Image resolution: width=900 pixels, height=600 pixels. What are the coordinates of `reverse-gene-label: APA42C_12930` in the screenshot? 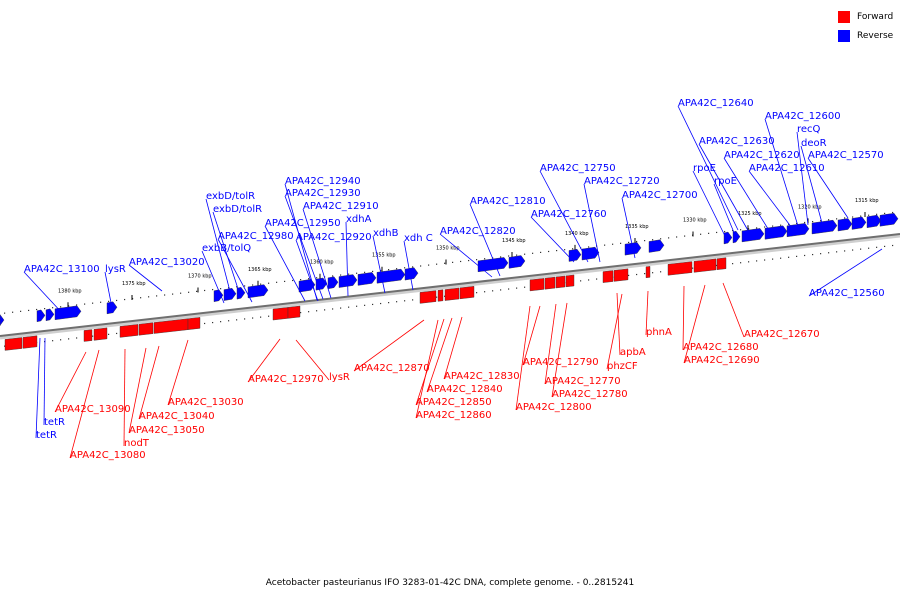 It's located at (323, 193).